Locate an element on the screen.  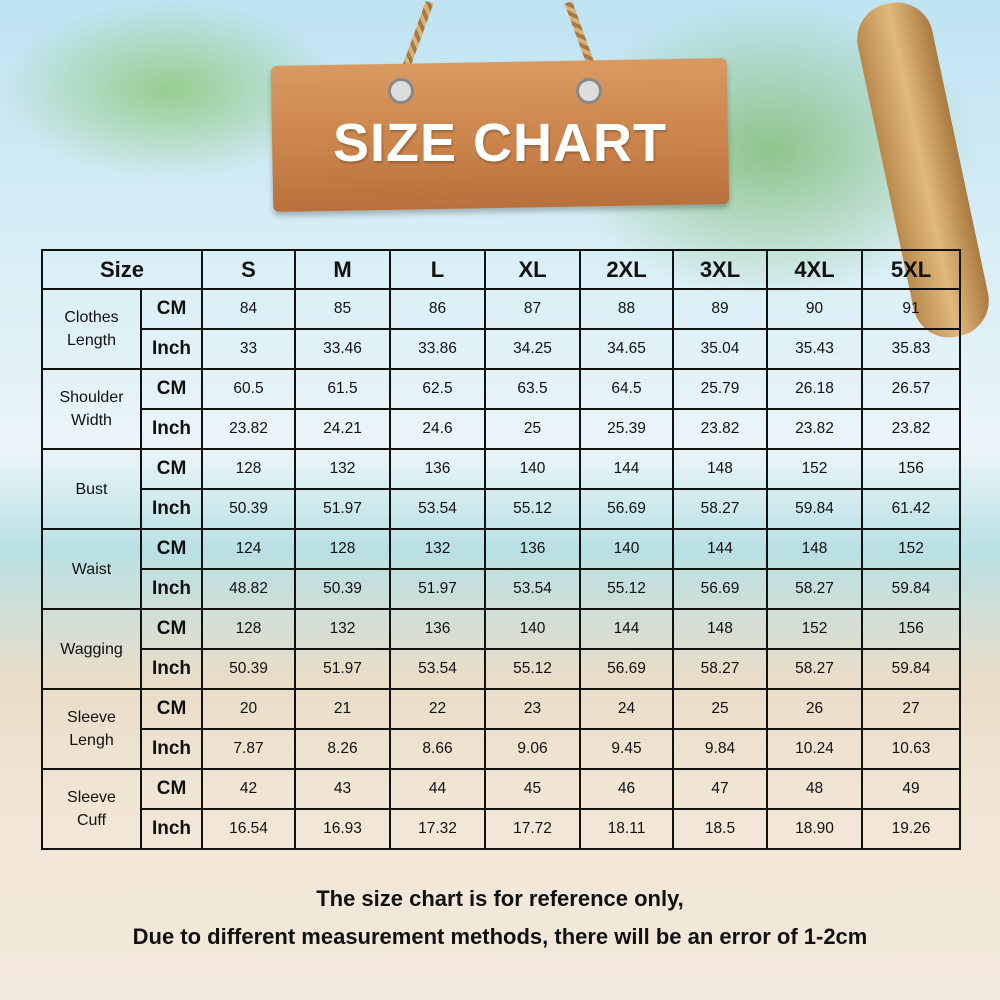
value-cell: 55.12 is located at coordinates (532, 669).